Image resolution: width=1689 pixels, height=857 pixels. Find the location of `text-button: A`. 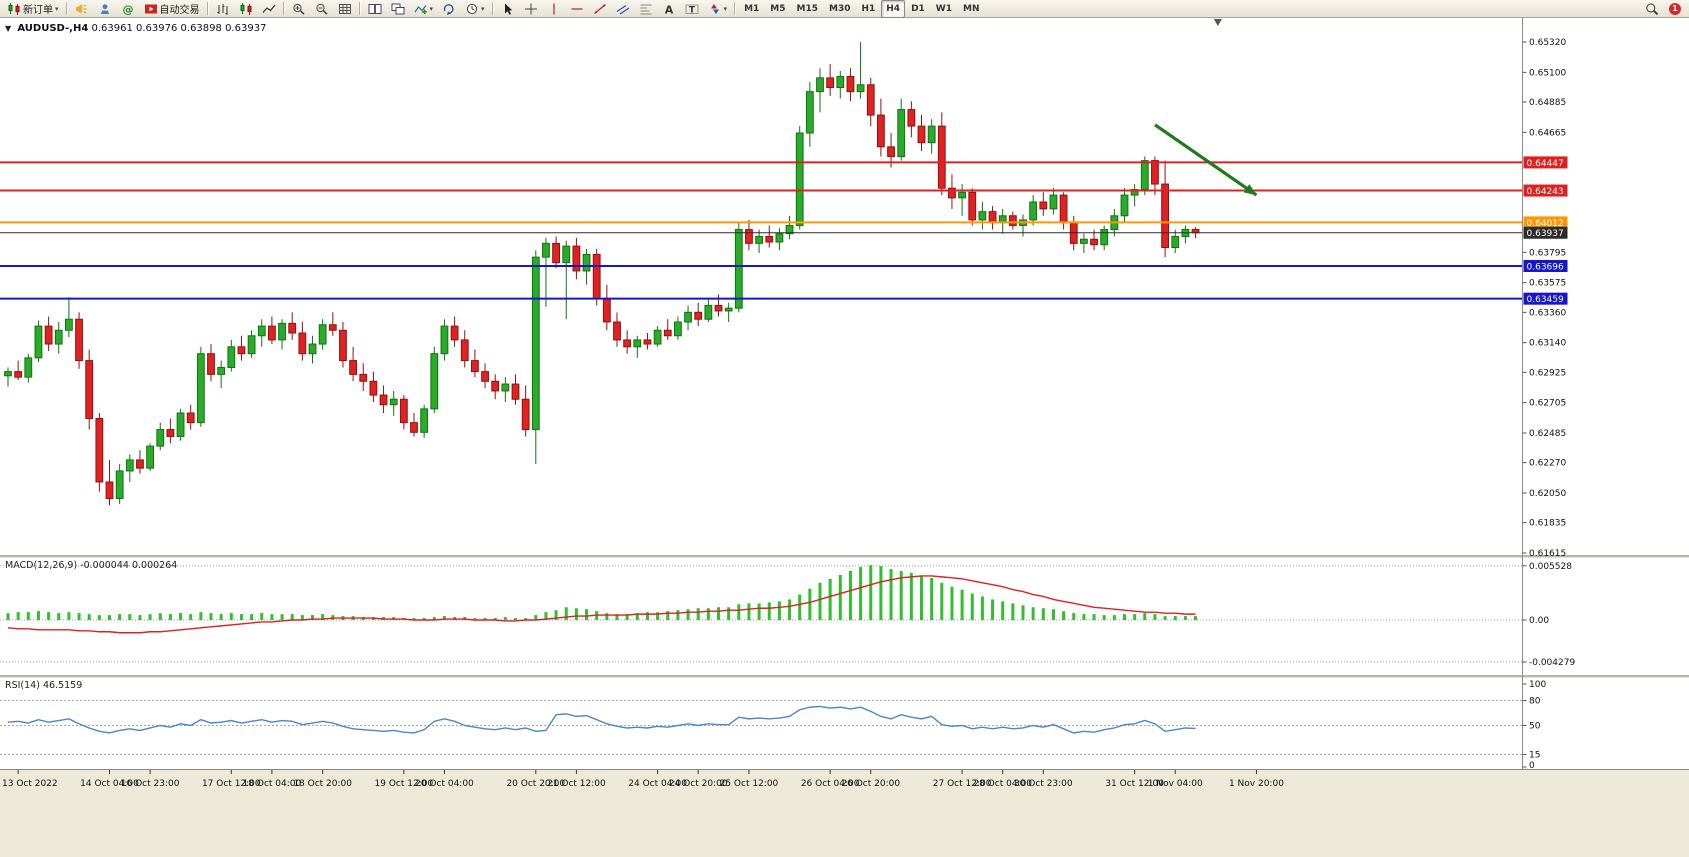

text-button: A is located at coordinates (669, 9).